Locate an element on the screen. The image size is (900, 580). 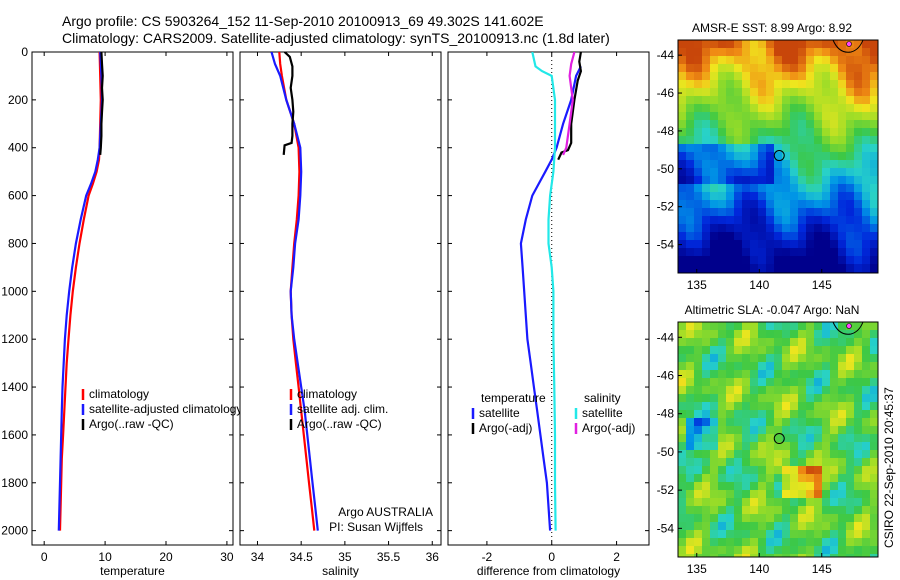
map-y-tick-label: -46 is located at coordinates (666, 93).